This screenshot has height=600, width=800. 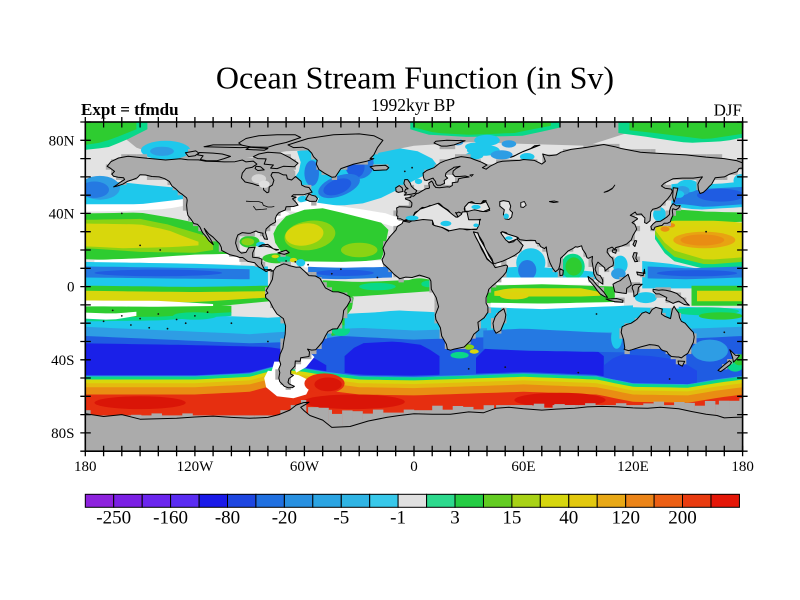 What do you see at coordinates (113, 518) in the screenshot?
I see `svg-text: -250` at bounding box center [113, 518].